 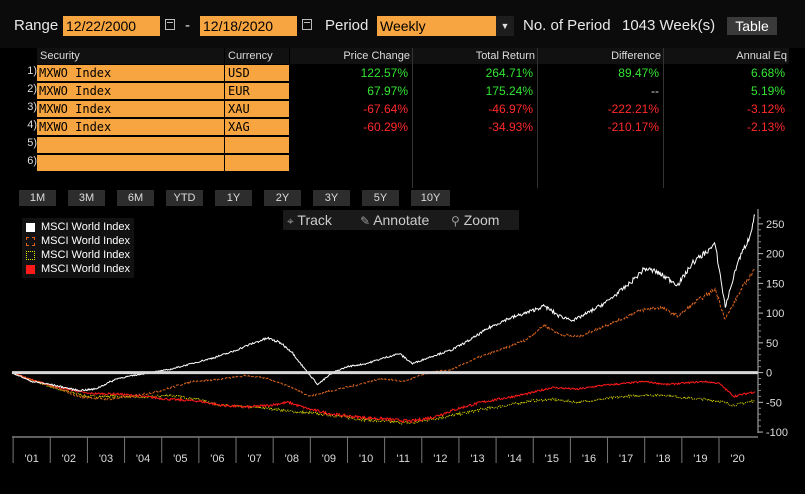 I want to click on price-change-cell: -60.29%, so click(x=385, y=127).